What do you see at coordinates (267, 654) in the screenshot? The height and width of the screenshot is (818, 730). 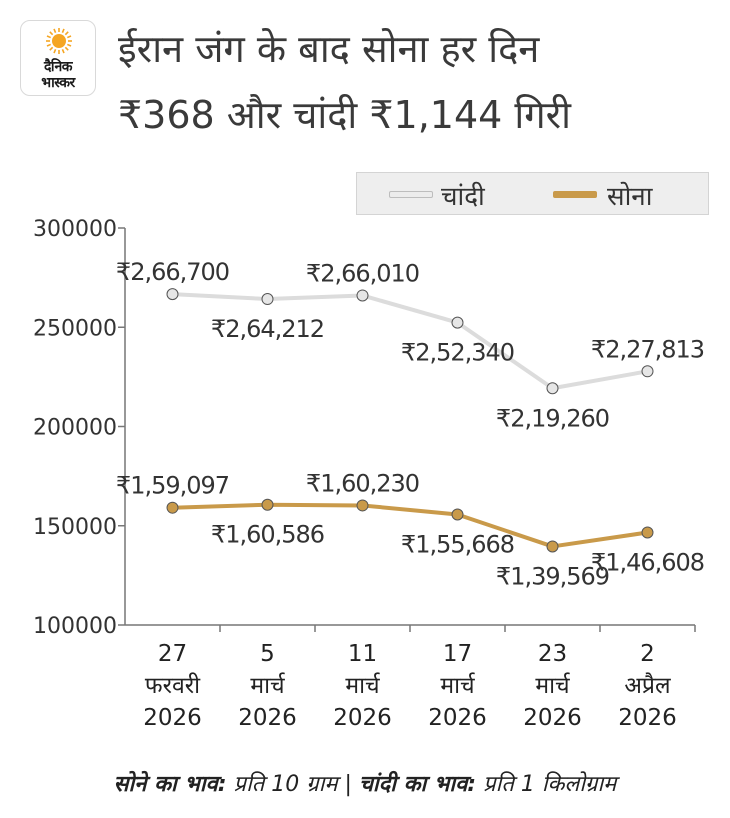 I see `x-tick-label: 5` at bounding box center [267, 654].